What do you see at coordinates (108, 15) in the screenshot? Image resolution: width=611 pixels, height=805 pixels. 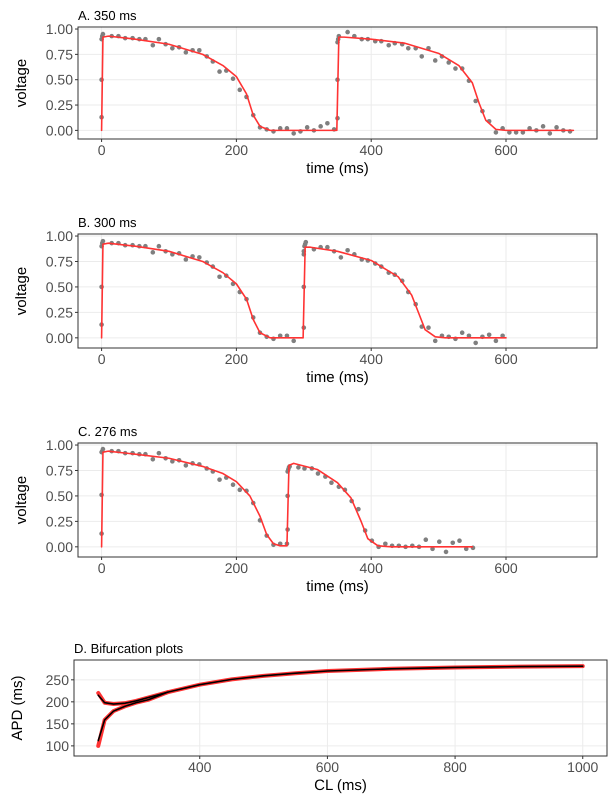 I see `chart-title: A. 350 ms` at bounding box center [108, 15].